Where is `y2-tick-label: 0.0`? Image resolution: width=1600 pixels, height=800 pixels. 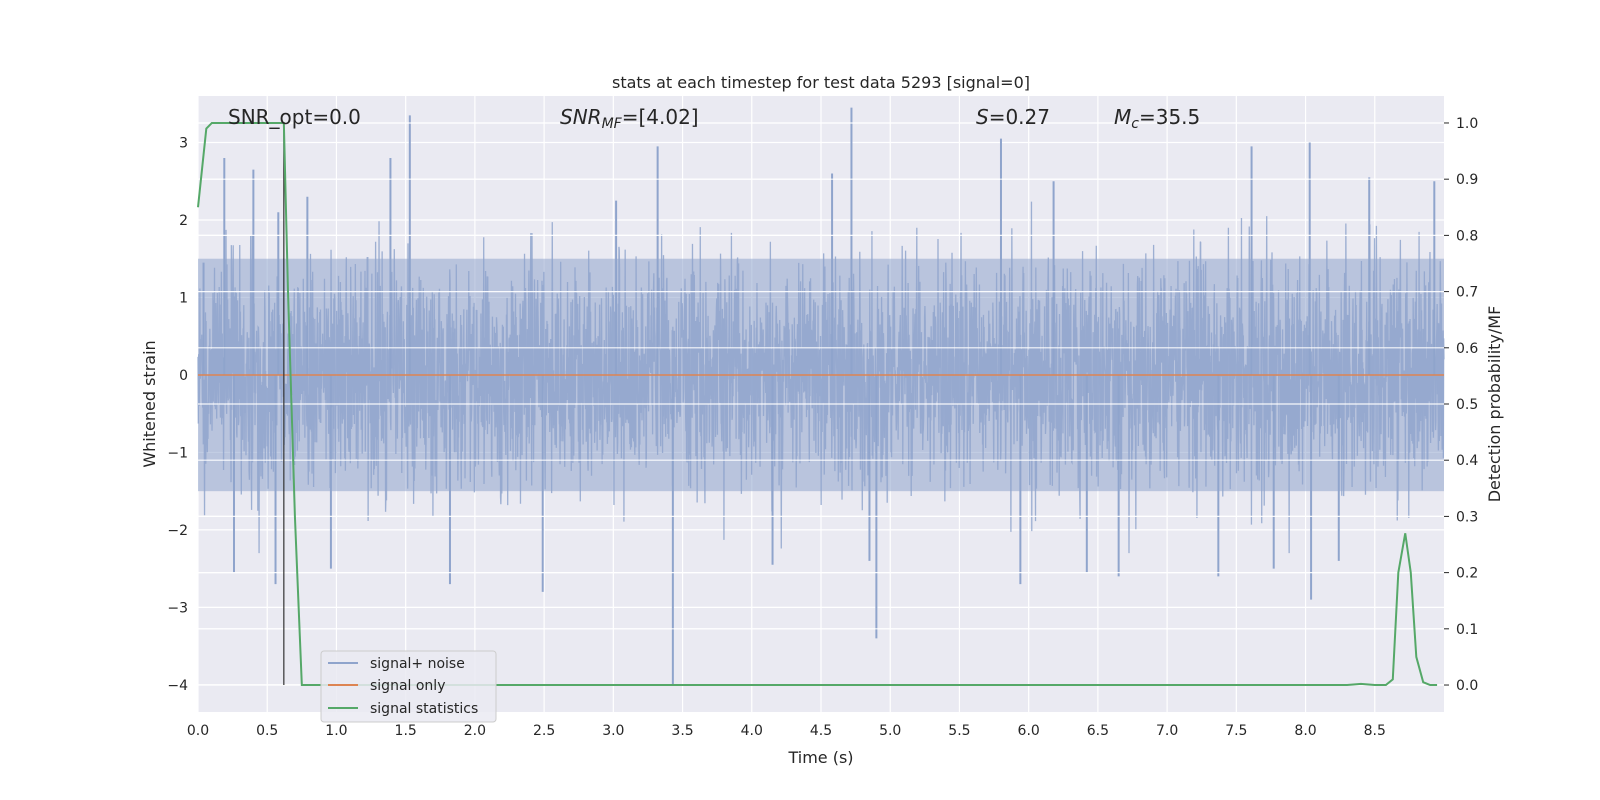 y2-tick-label: 0.0 is located at coordinates (1467, 686).